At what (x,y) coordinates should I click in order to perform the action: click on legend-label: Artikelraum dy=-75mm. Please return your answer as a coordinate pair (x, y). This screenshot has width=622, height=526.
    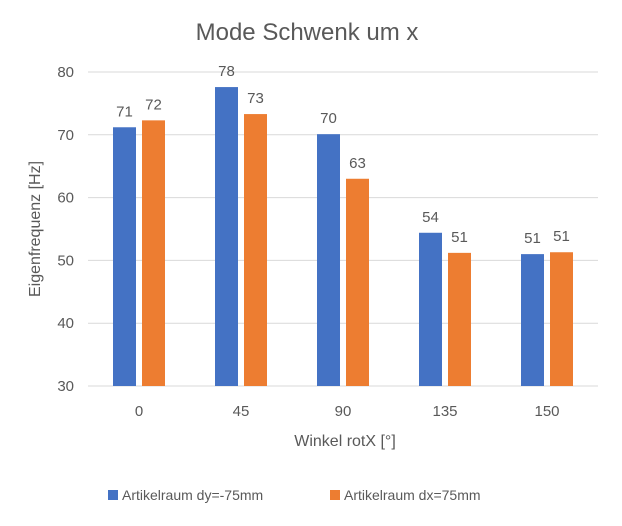
    Looking at the image, I should click on (192, 495).